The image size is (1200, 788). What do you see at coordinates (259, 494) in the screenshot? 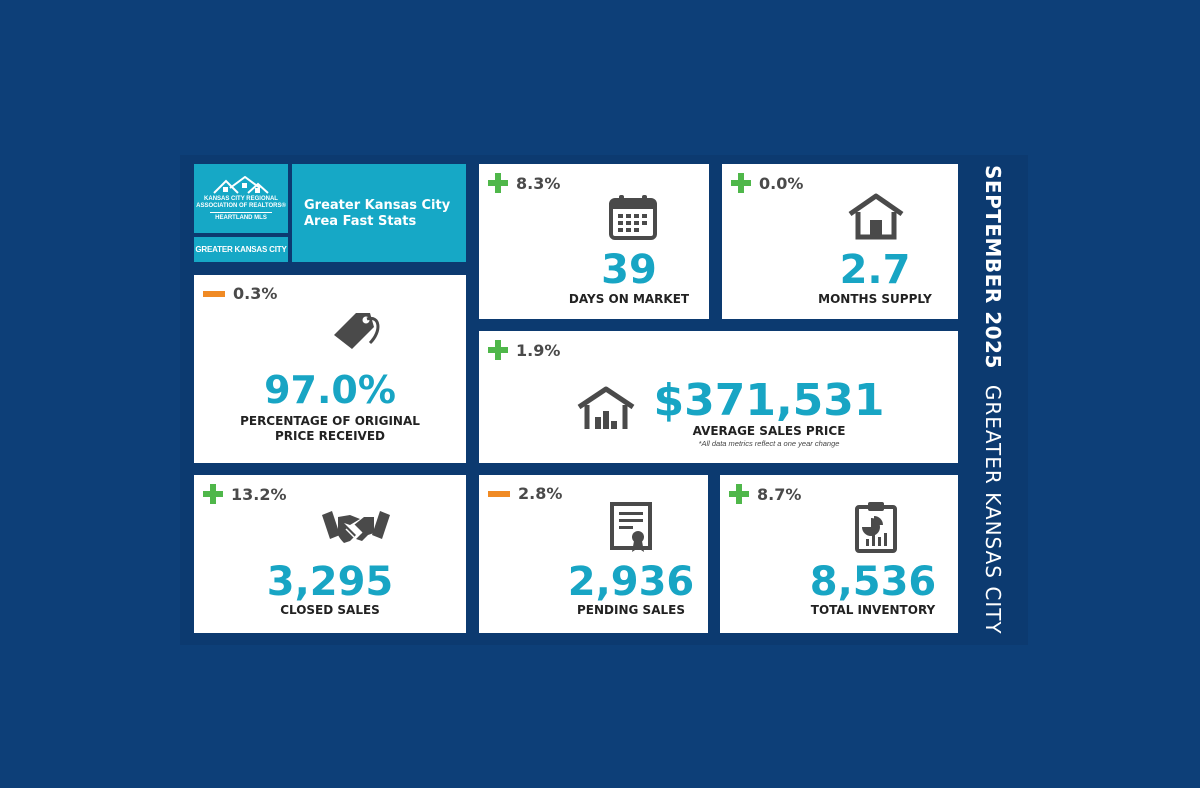
I see `change-value: 13.2%` at bounding box center [259, 494].